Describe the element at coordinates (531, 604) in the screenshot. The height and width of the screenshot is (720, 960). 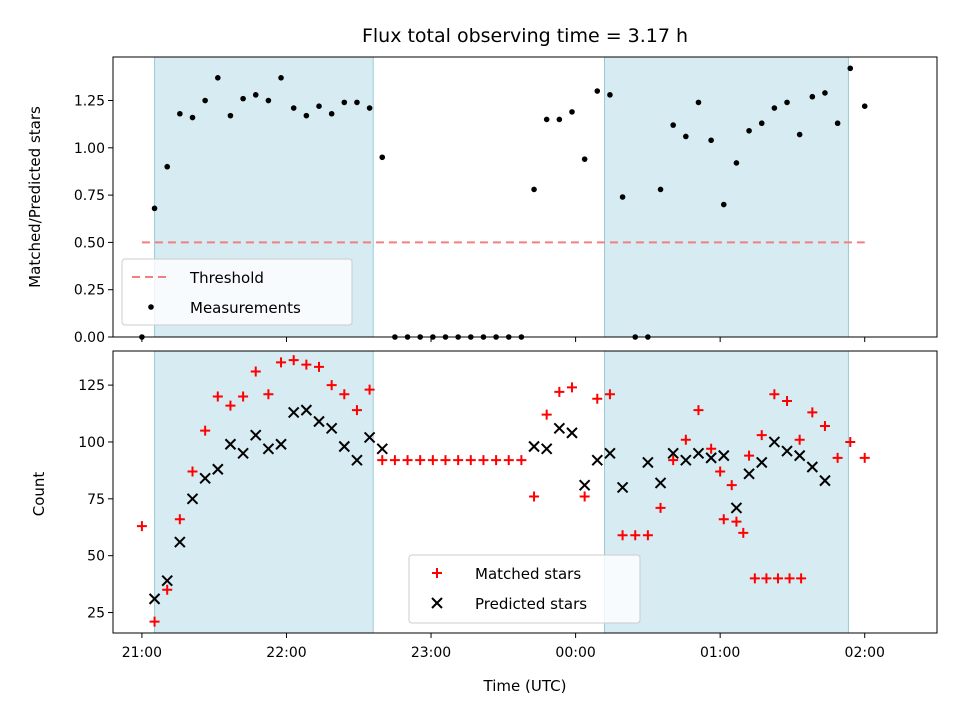
I see `legend-predicted-label: Predicted stars` at that location.